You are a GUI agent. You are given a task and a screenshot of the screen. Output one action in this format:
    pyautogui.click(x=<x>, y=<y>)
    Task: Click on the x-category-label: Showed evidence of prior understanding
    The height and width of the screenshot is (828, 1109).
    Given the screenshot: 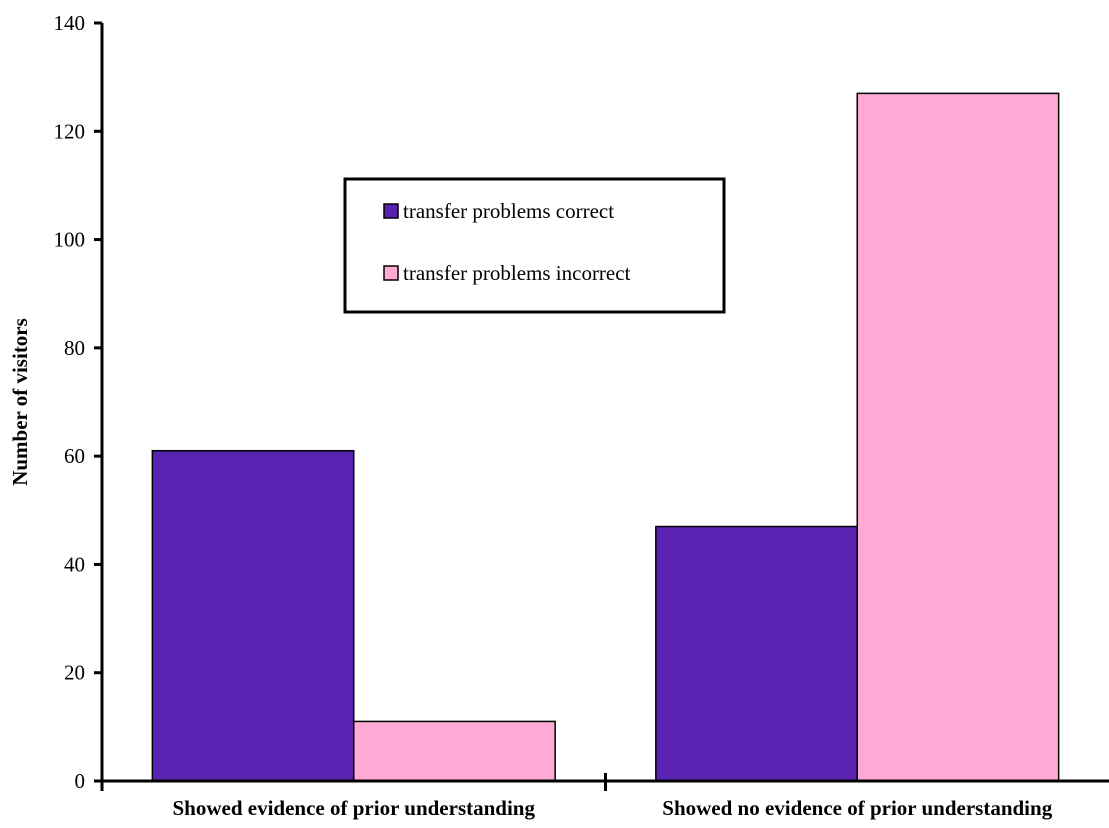 What is the action you would take?
    pyautogui.click(x=354, y=808)
    